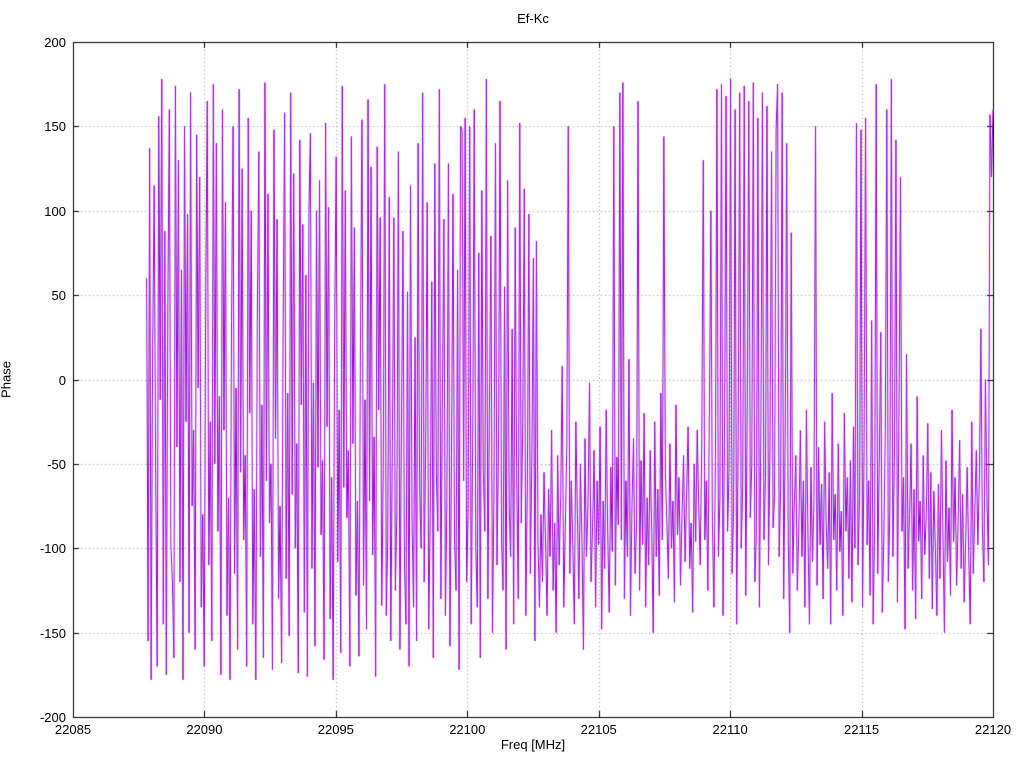  What do you see at coordinates (335, 729) in the screenshot?
I see `x-tick-label: 22095` at bounding box center [335, 729].